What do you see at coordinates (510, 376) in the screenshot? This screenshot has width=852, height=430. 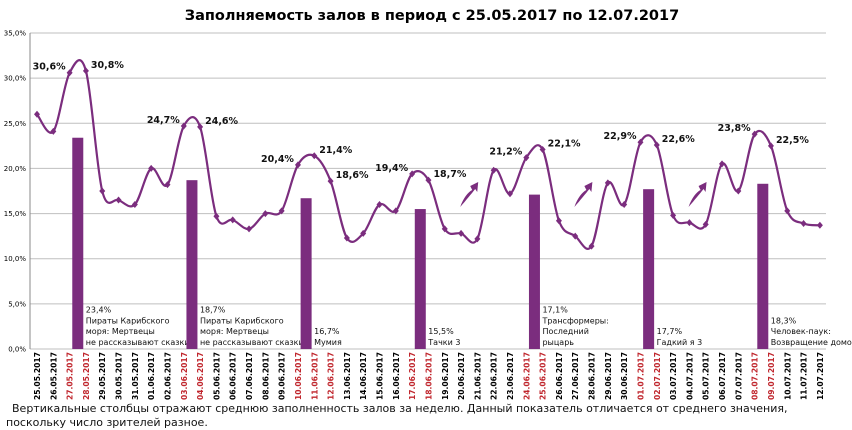 I see `x-tick-label: 23.06.2017` at bounding box center [510, 376].